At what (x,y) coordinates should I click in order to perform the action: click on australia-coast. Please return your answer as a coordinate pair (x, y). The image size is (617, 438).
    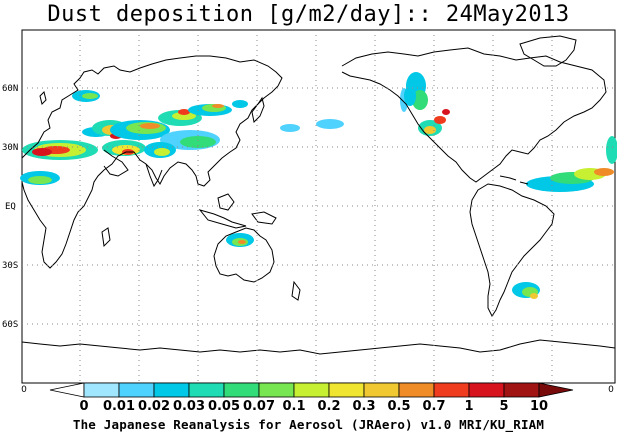
    Looking at the image, I should click on (244, 255).